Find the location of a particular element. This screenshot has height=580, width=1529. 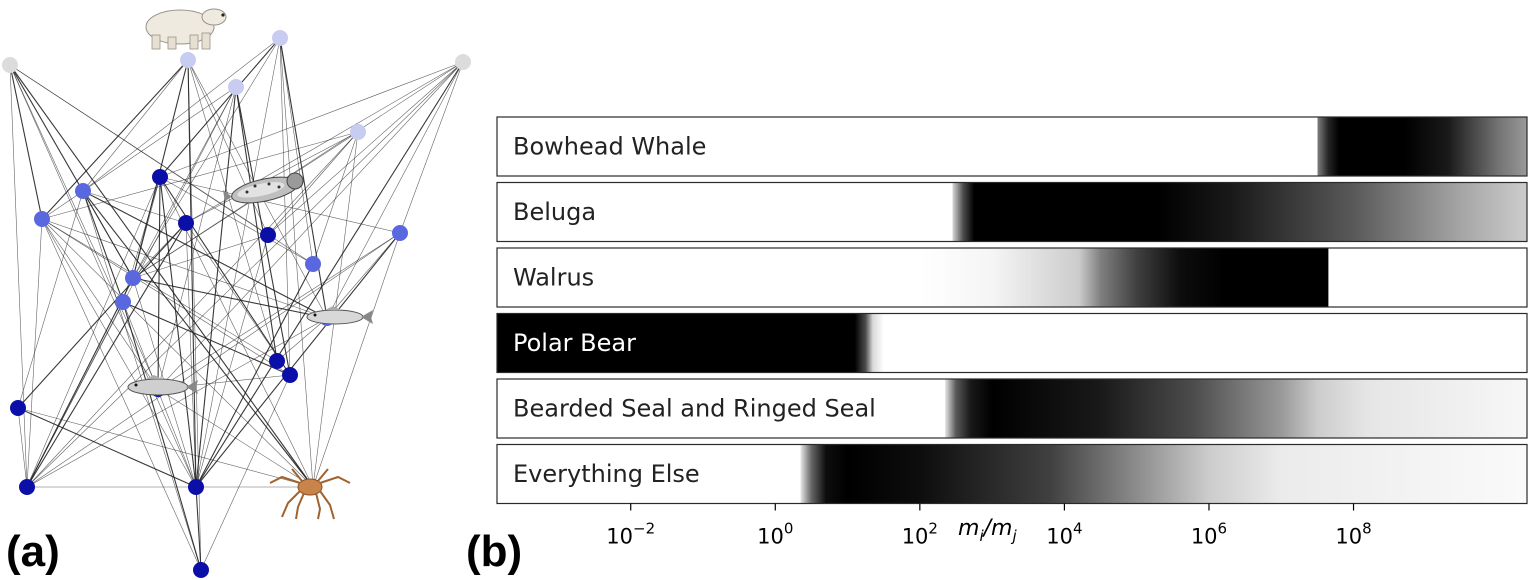

x-tick-label: 10⁻² is located at coordinates (630, 534).